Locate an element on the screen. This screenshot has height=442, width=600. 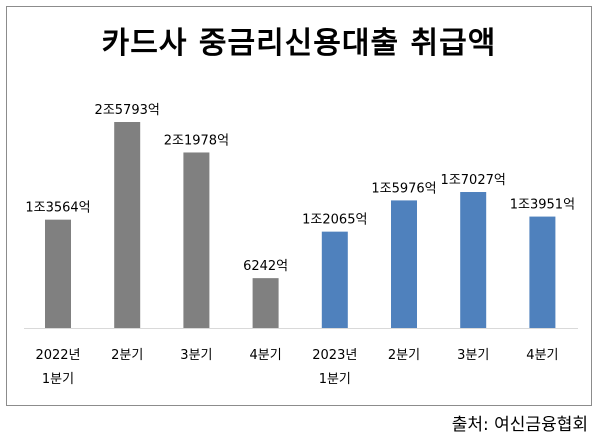
data-label: 2조5793억 is located at coordinates (127, 110).